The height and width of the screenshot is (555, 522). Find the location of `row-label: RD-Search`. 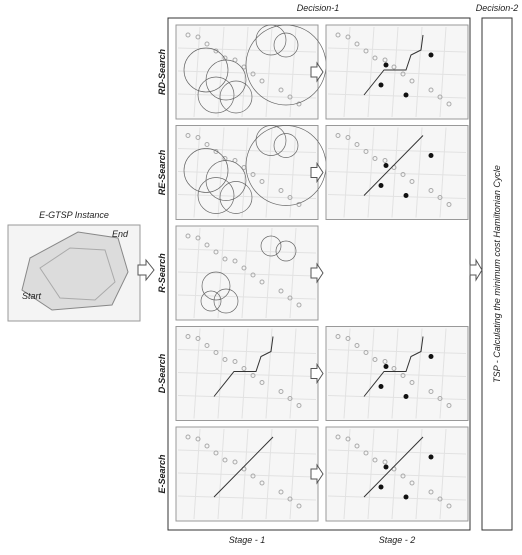

row-label: RD-Search is located at coordinates (162, 71).